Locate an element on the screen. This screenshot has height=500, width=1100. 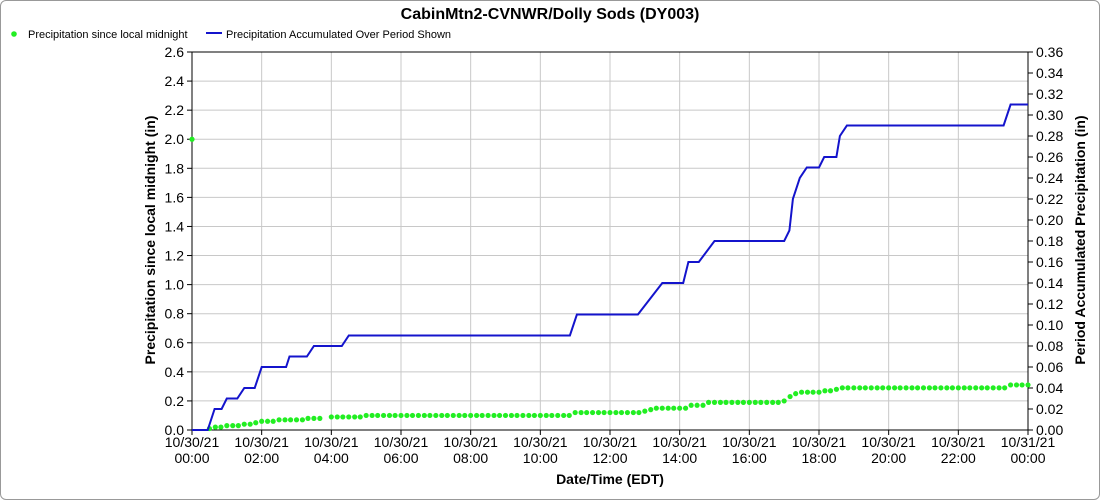
x-tick-label-time: 06:00 is located at coordinates (400, 458).